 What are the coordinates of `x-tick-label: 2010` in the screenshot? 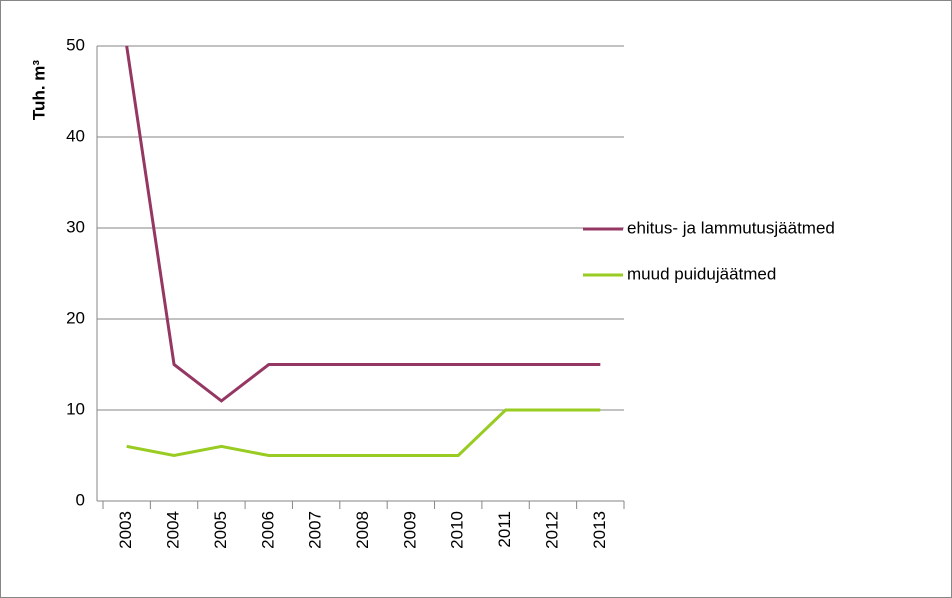 It's located at (457, 530).